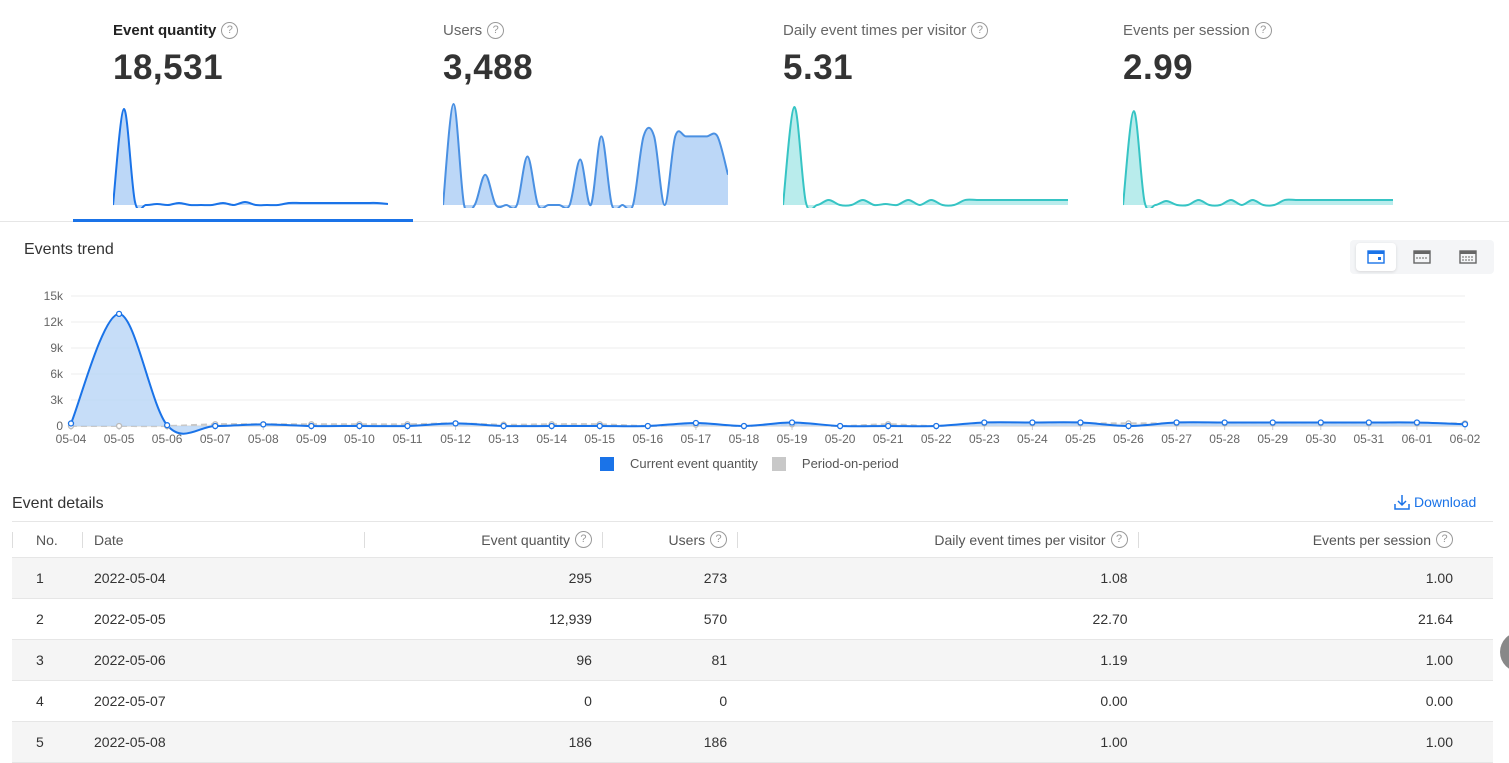 The height and width of the screenshot is (763, 1509). Describe the element at coordinates (1504, 652) in the screenshot. I see `floating-scroll-button` at that location.